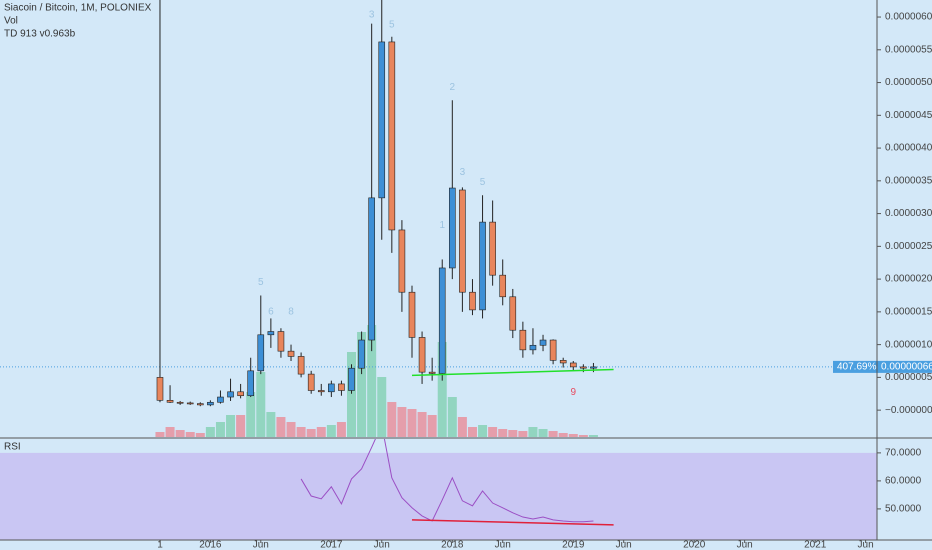 This screenshot has width=932, height=550. Describe the element at coordinates (447, 481) in the screenshot. I see `rsi-line` at that location.